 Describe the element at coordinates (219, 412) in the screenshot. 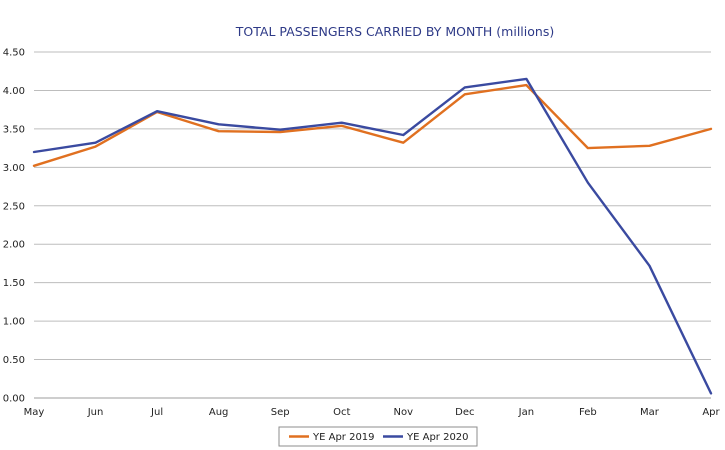

I see `x-tick-label: Aug` at that location.